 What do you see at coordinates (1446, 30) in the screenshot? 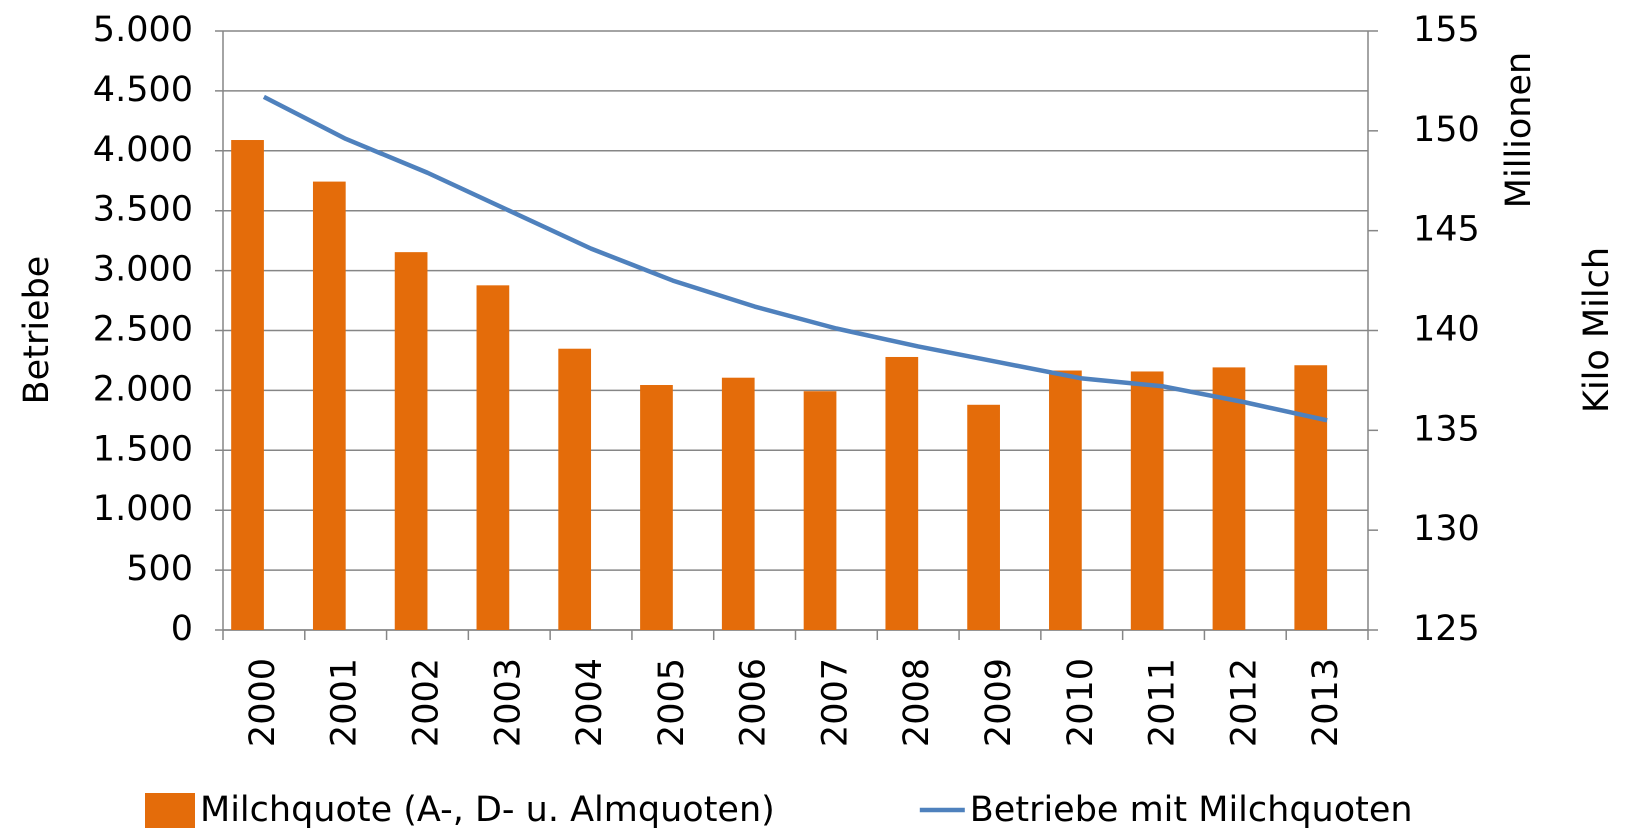
I see `y2-tick-label: 155` at bounding box center [1446, 30].